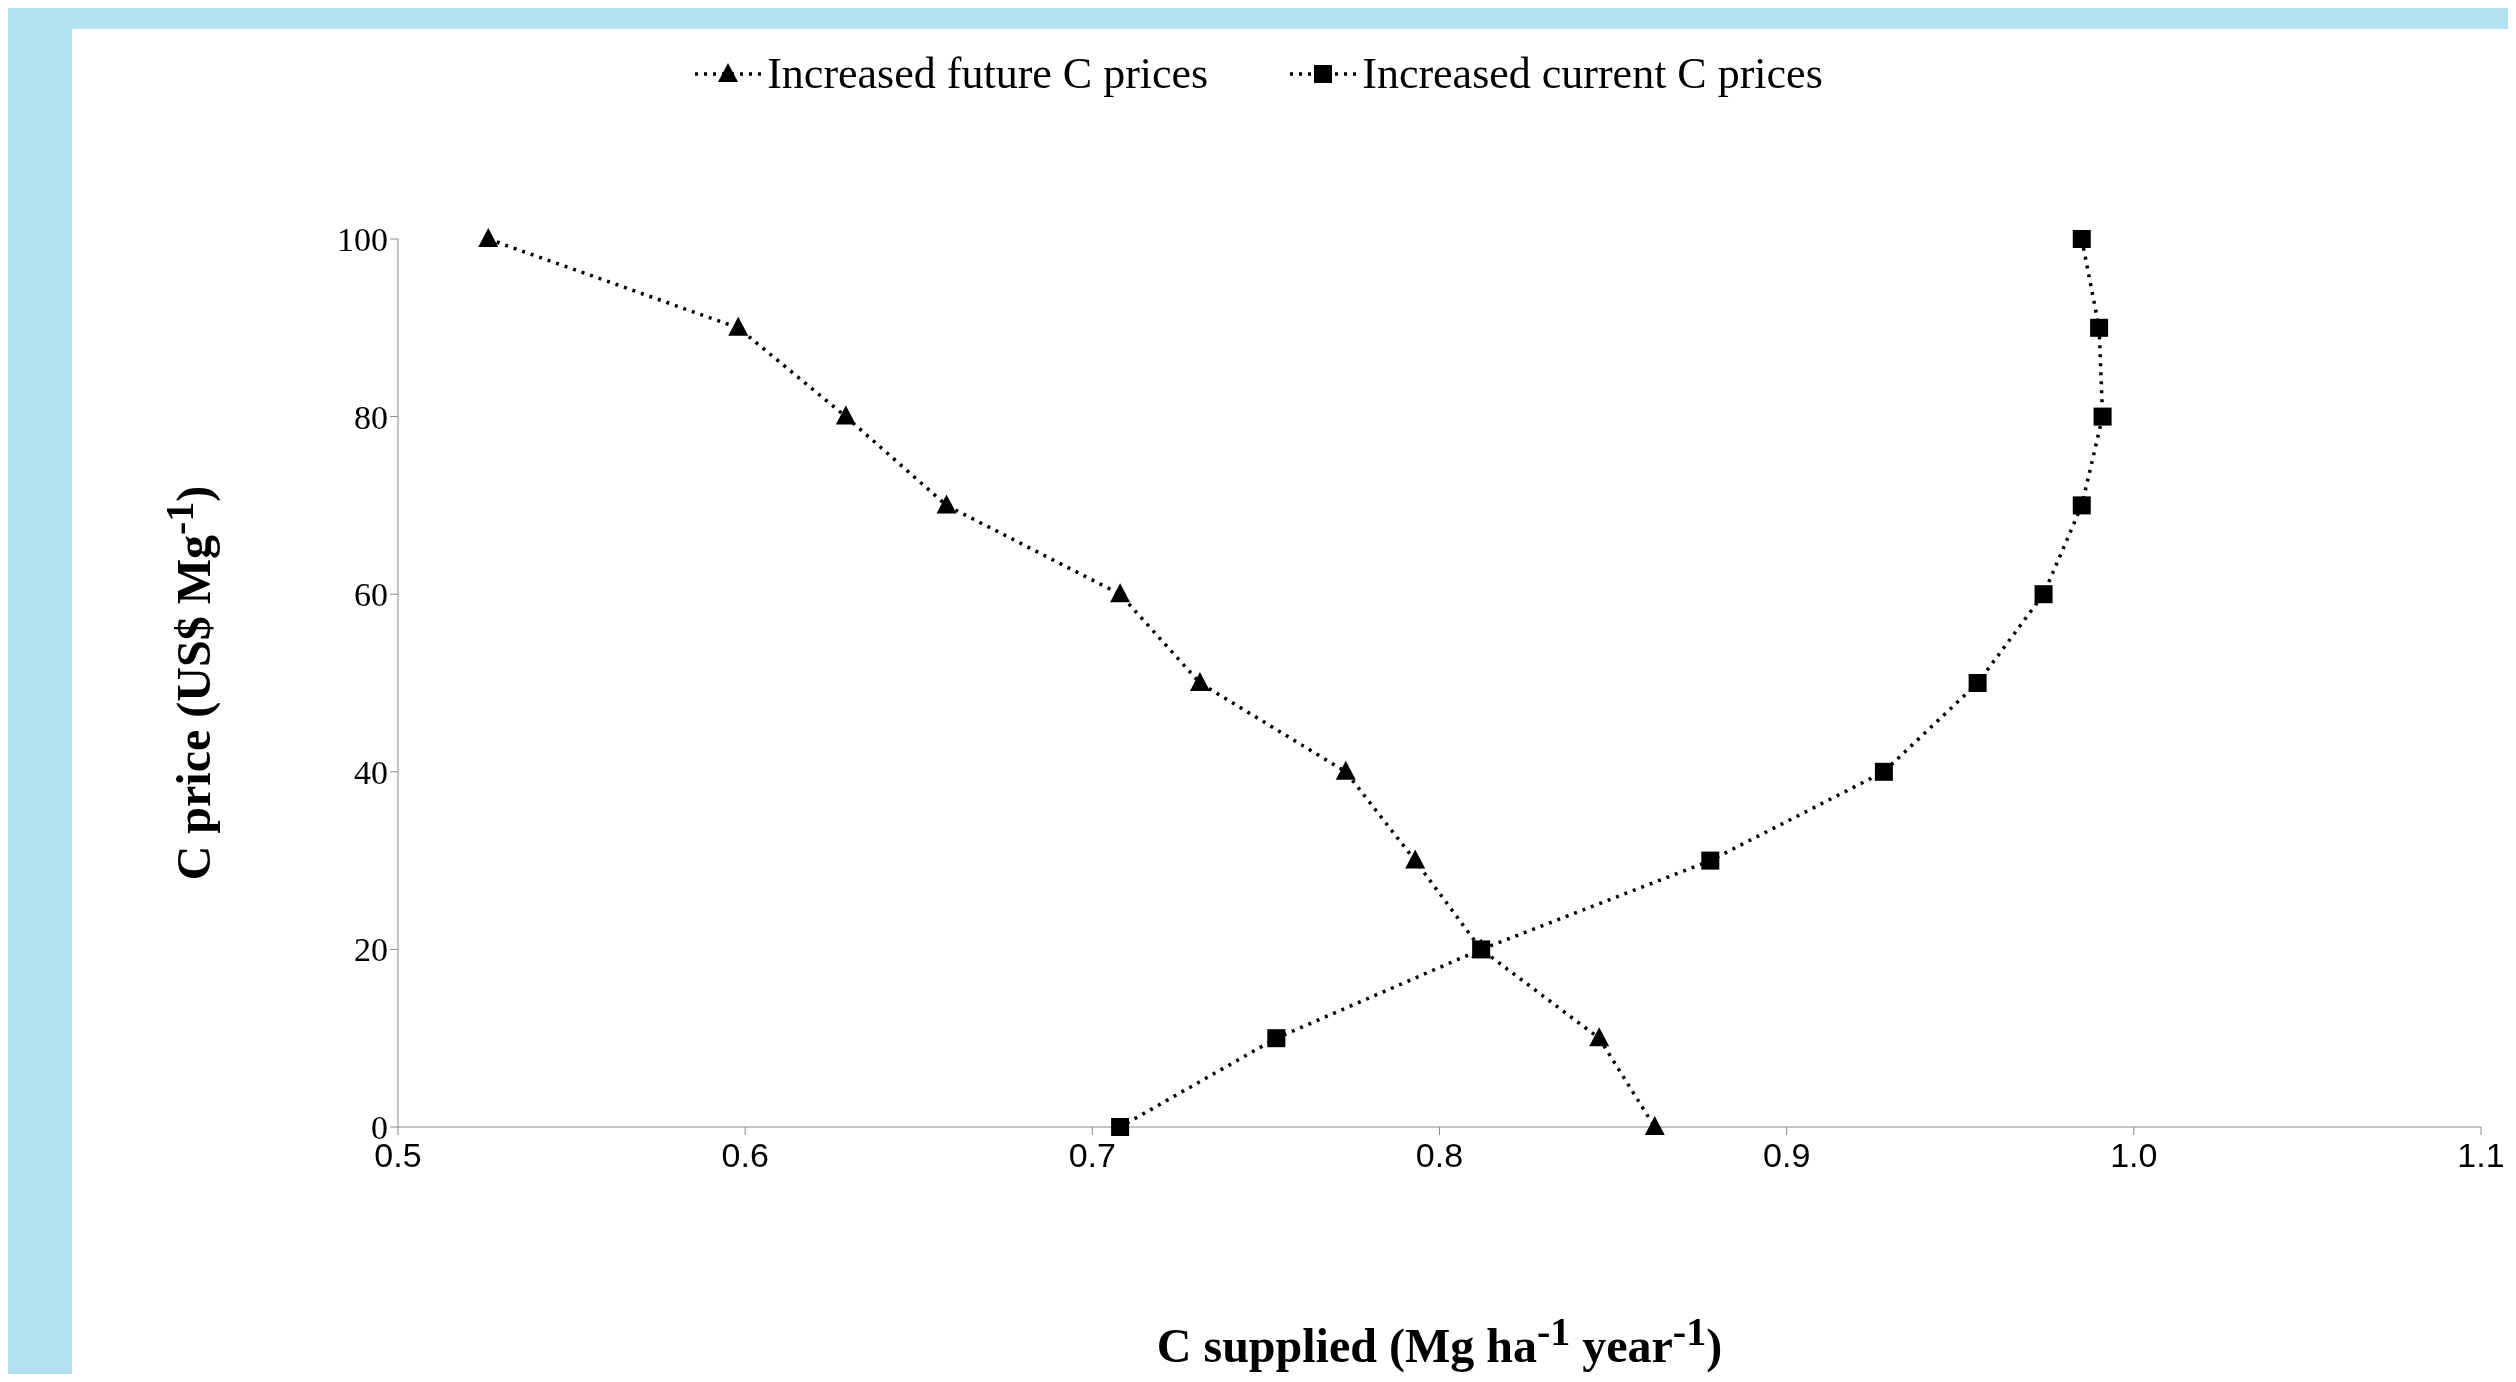  I want to click on y-tick-label: 40, so click(371, 772).